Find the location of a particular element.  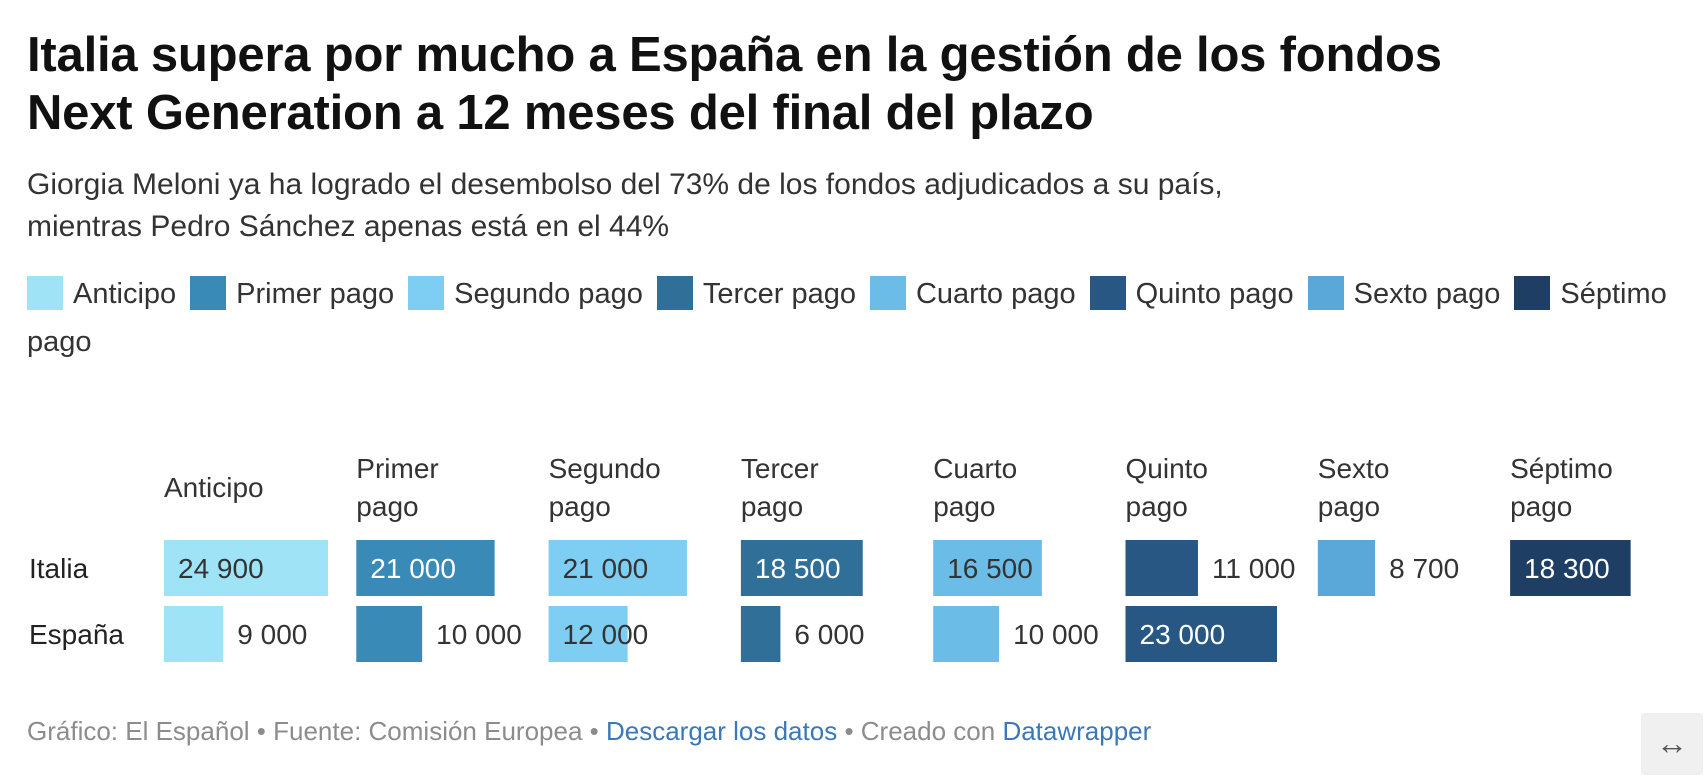

column-header: Primer is located at coordinates (397, 468).